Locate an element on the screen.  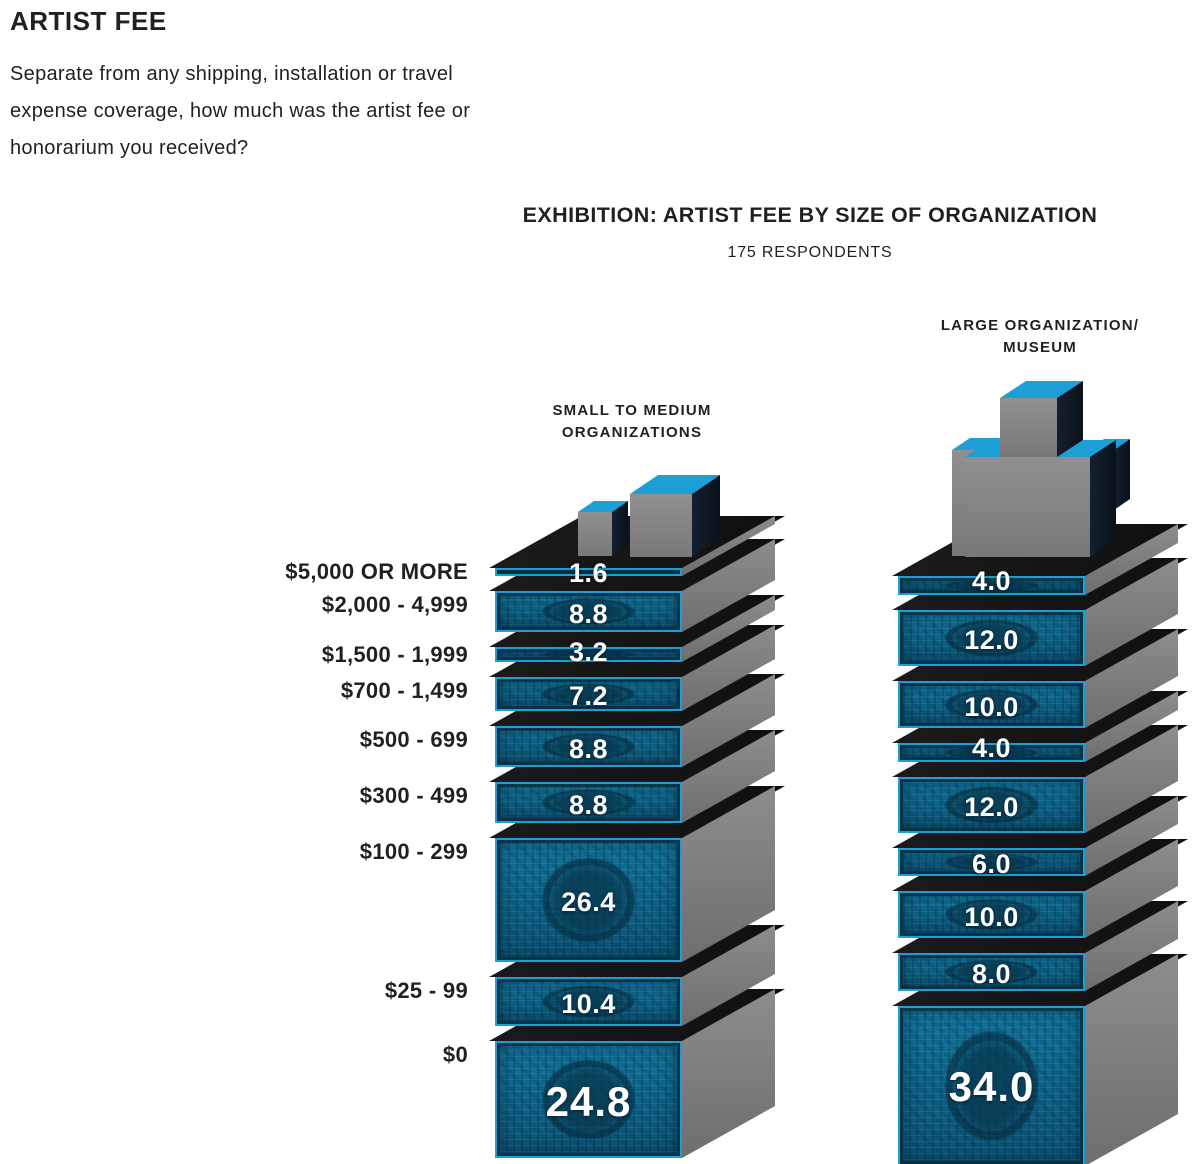
slab-value-label: 24.8 is located at coordinates (588, 1101).